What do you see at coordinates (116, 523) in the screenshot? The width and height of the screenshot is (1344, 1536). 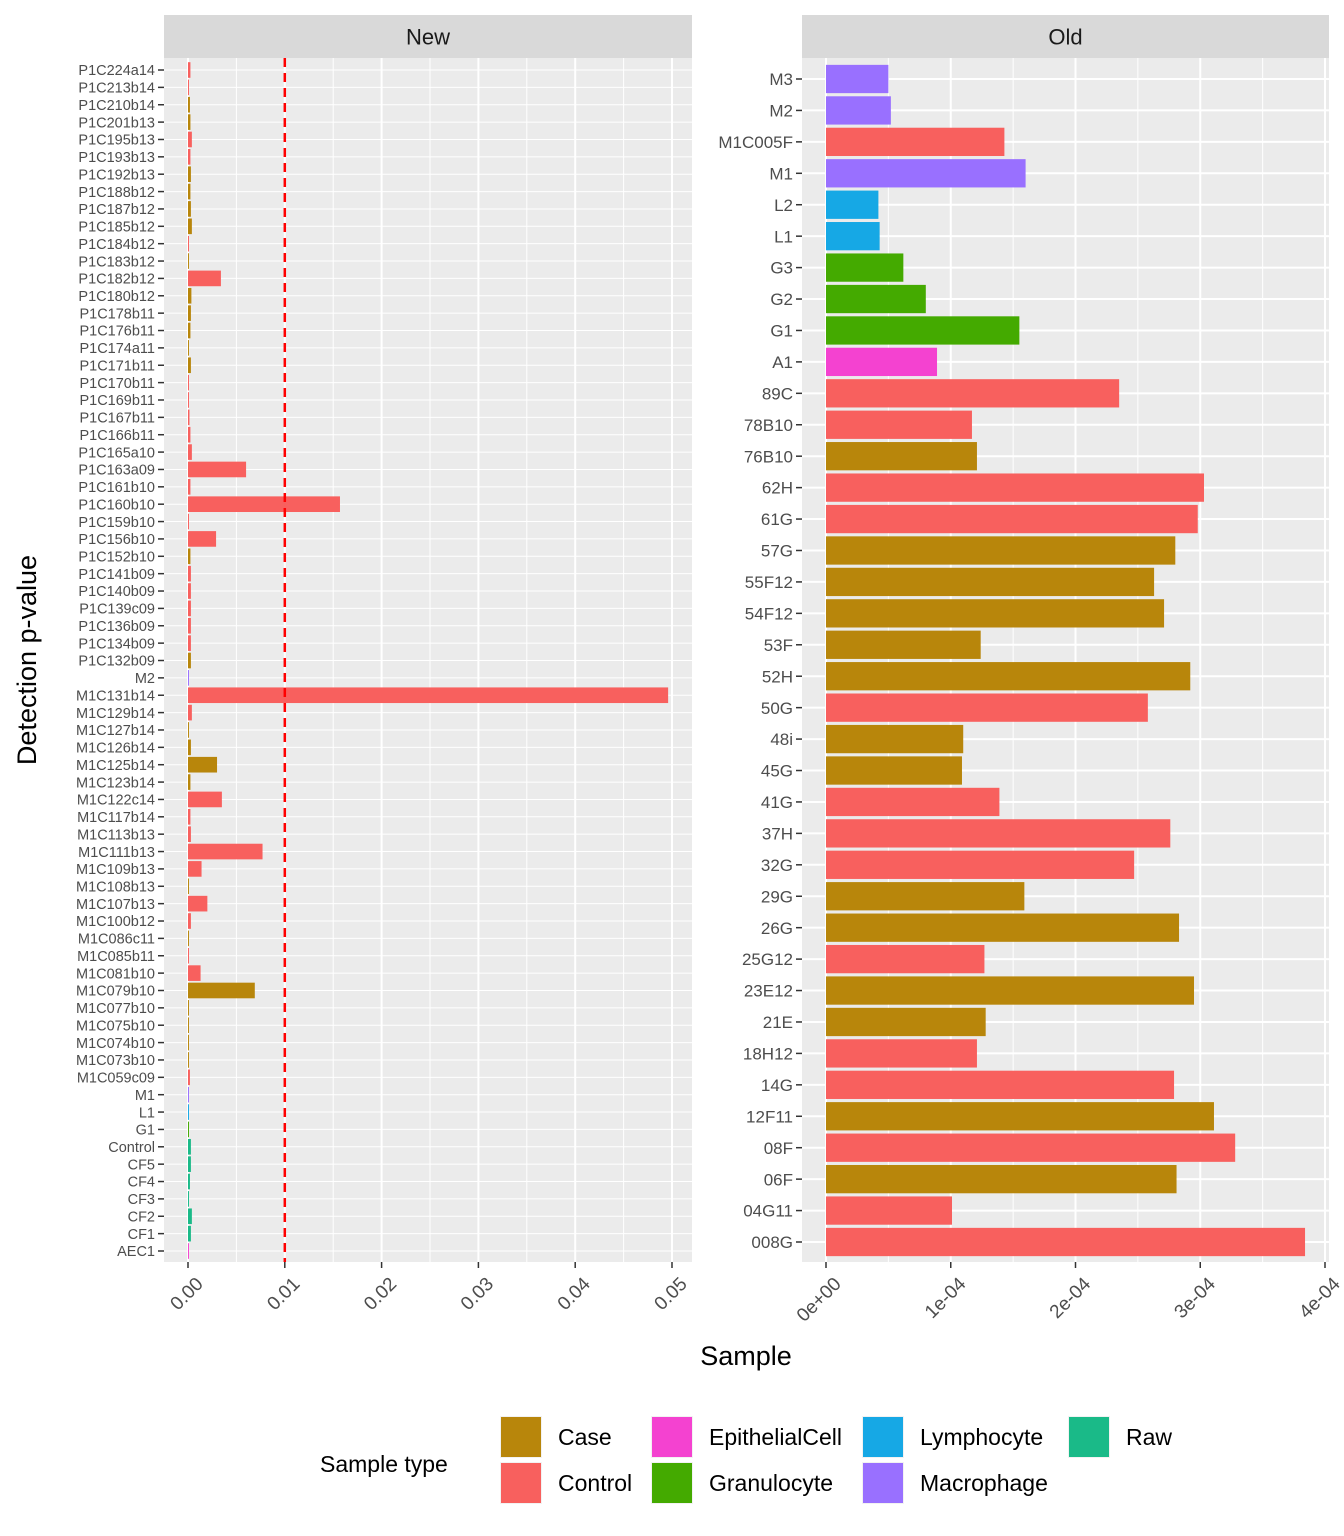 I see `new-category-label: P1C159b10` at bounding box center [116, 523].